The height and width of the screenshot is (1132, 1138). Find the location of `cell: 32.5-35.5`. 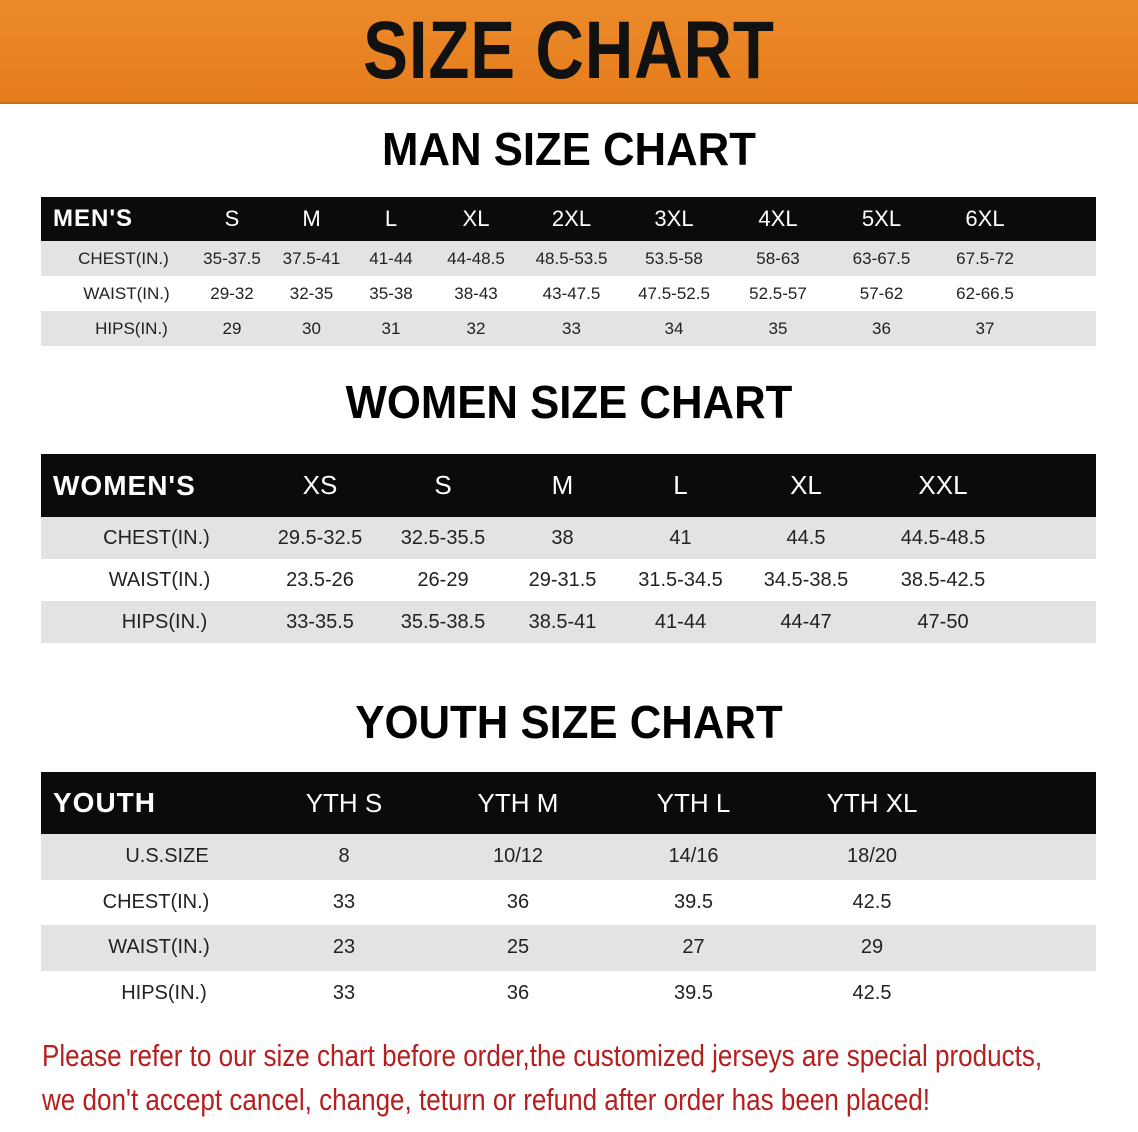

cell: 32.5-35.5 is located at coordinates (443, 537).